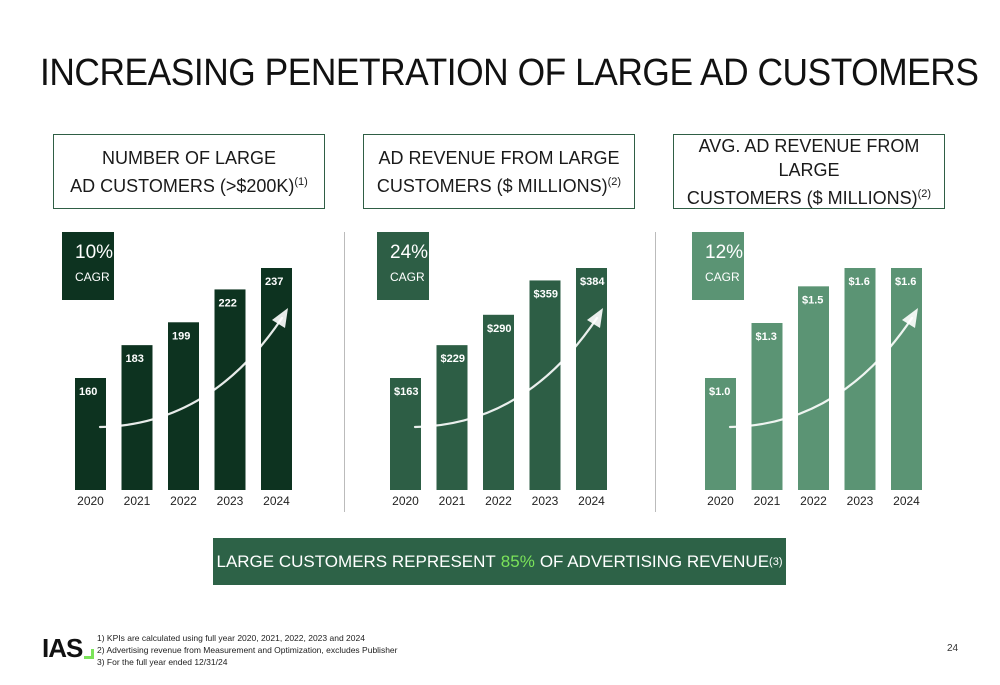 The image size is (1000, 685). Describe the element at coordinates (181, 336) in the screenshot. I see `bar-value-label: 199` at that location.